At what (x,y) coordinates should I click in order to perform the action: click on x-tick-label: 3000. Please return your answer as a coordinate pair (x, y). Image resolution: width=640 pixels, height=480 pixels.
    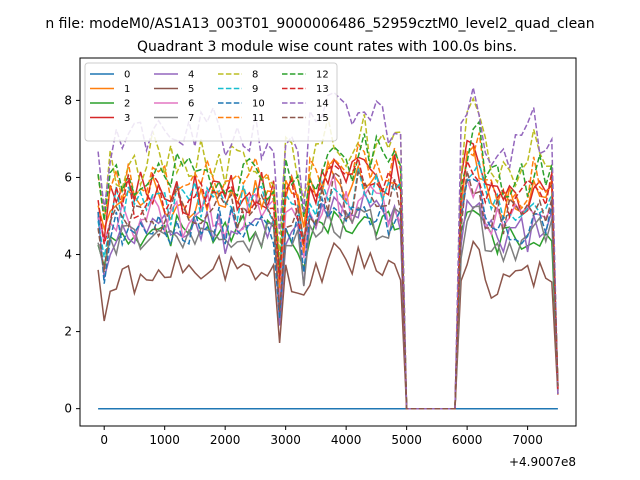
    Looking at the image, I should click on (285, 440).